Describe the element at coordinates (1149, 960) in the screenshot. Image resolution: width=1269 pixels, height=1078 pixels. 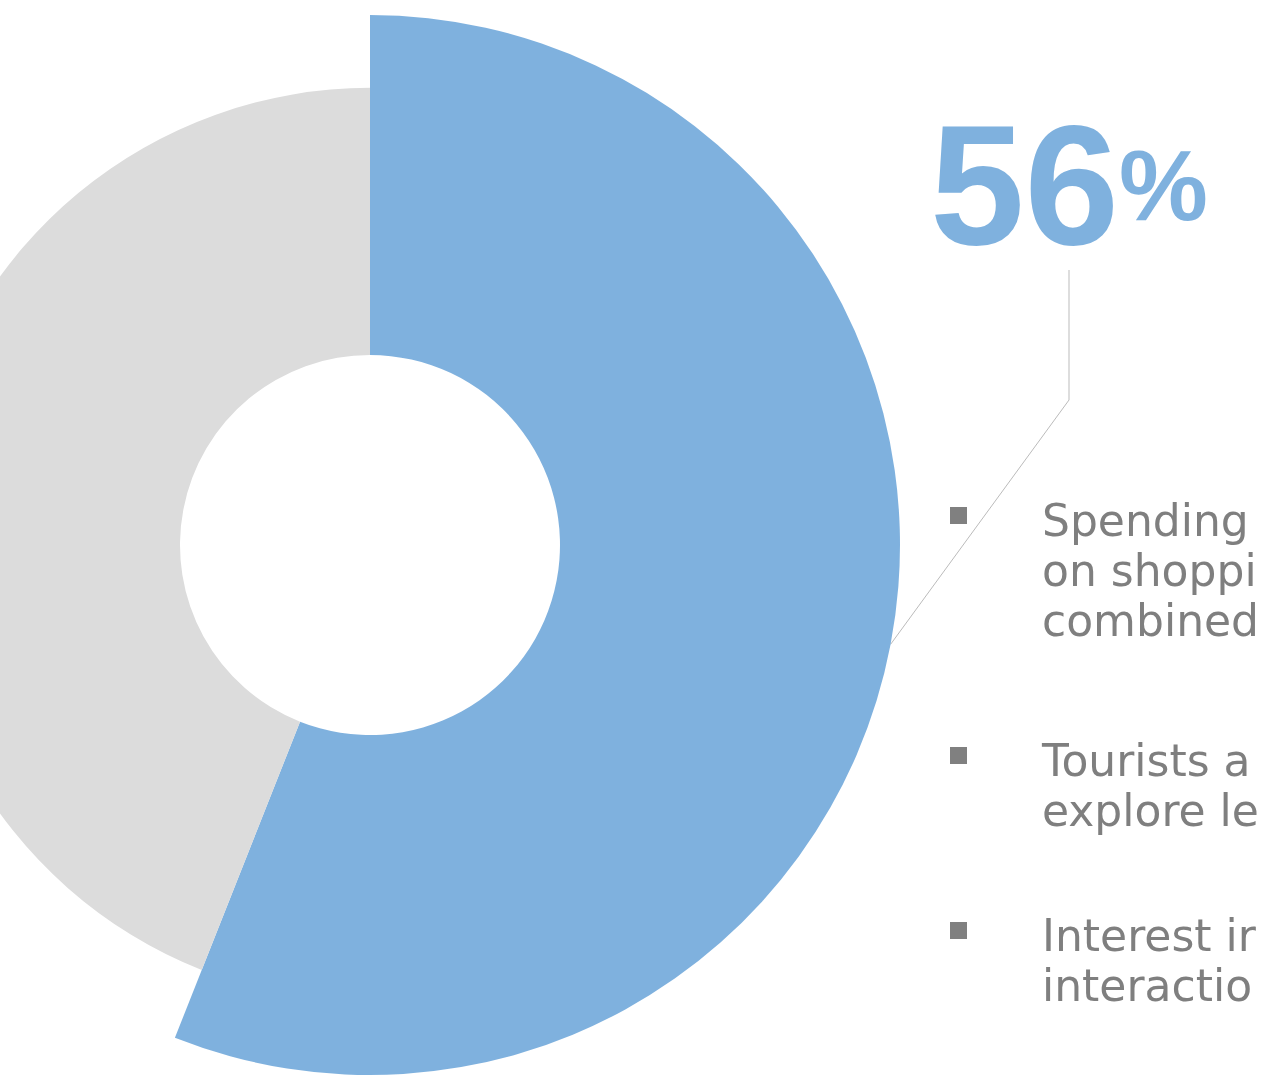
I see `text: Interest ir interactio` at that location.